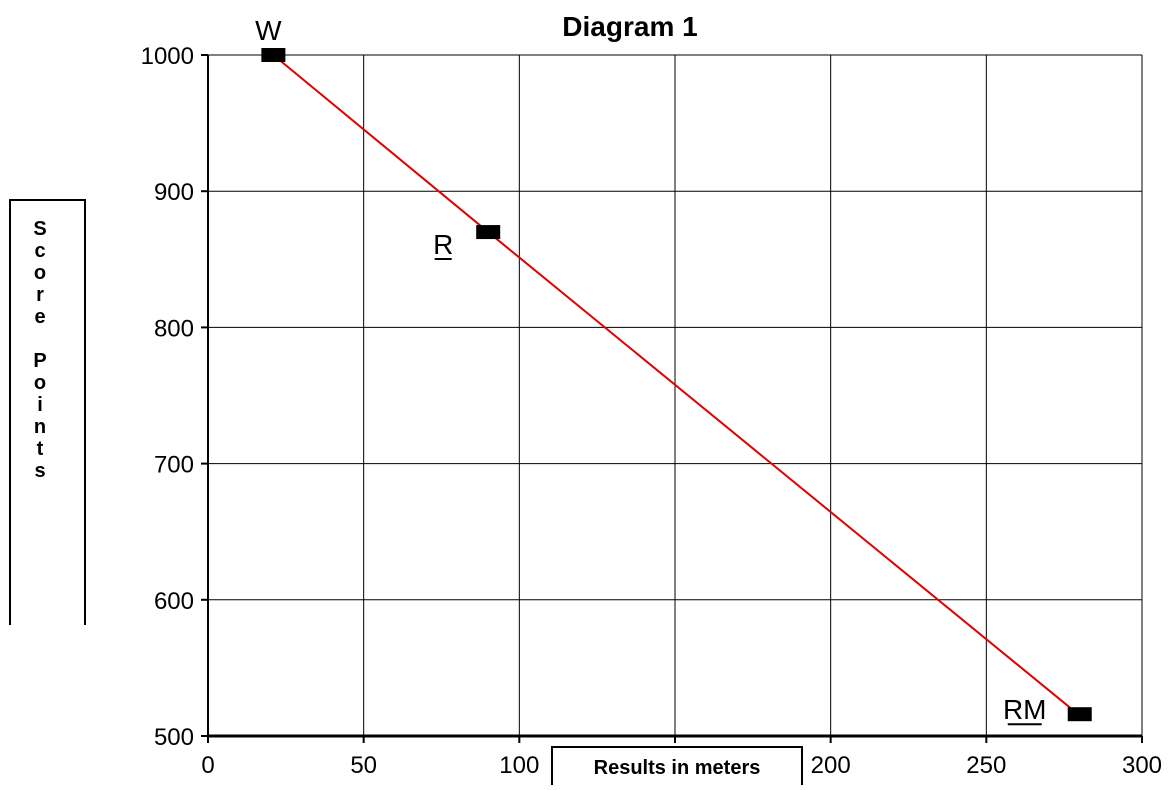 This screenshot has height=790, width=1170. What do you see at coordinates (1142, 765) in the screenshot?
I see `x-tick-label: 300` at bounding box center [1142, 765].